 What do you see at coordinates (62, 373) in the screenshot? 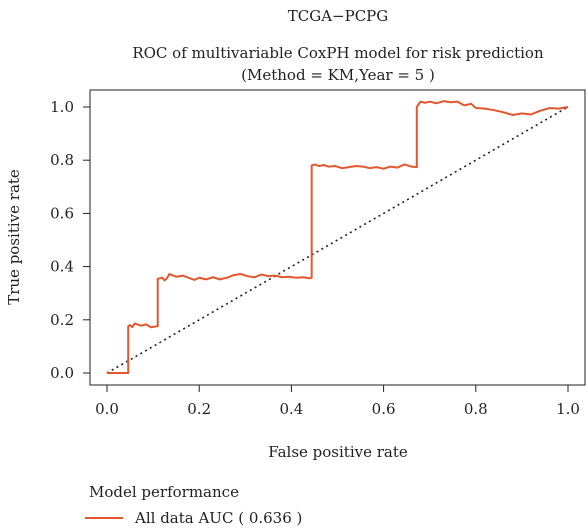
I see `y-tick-label: 0.0` at bounding box center [62, 373].